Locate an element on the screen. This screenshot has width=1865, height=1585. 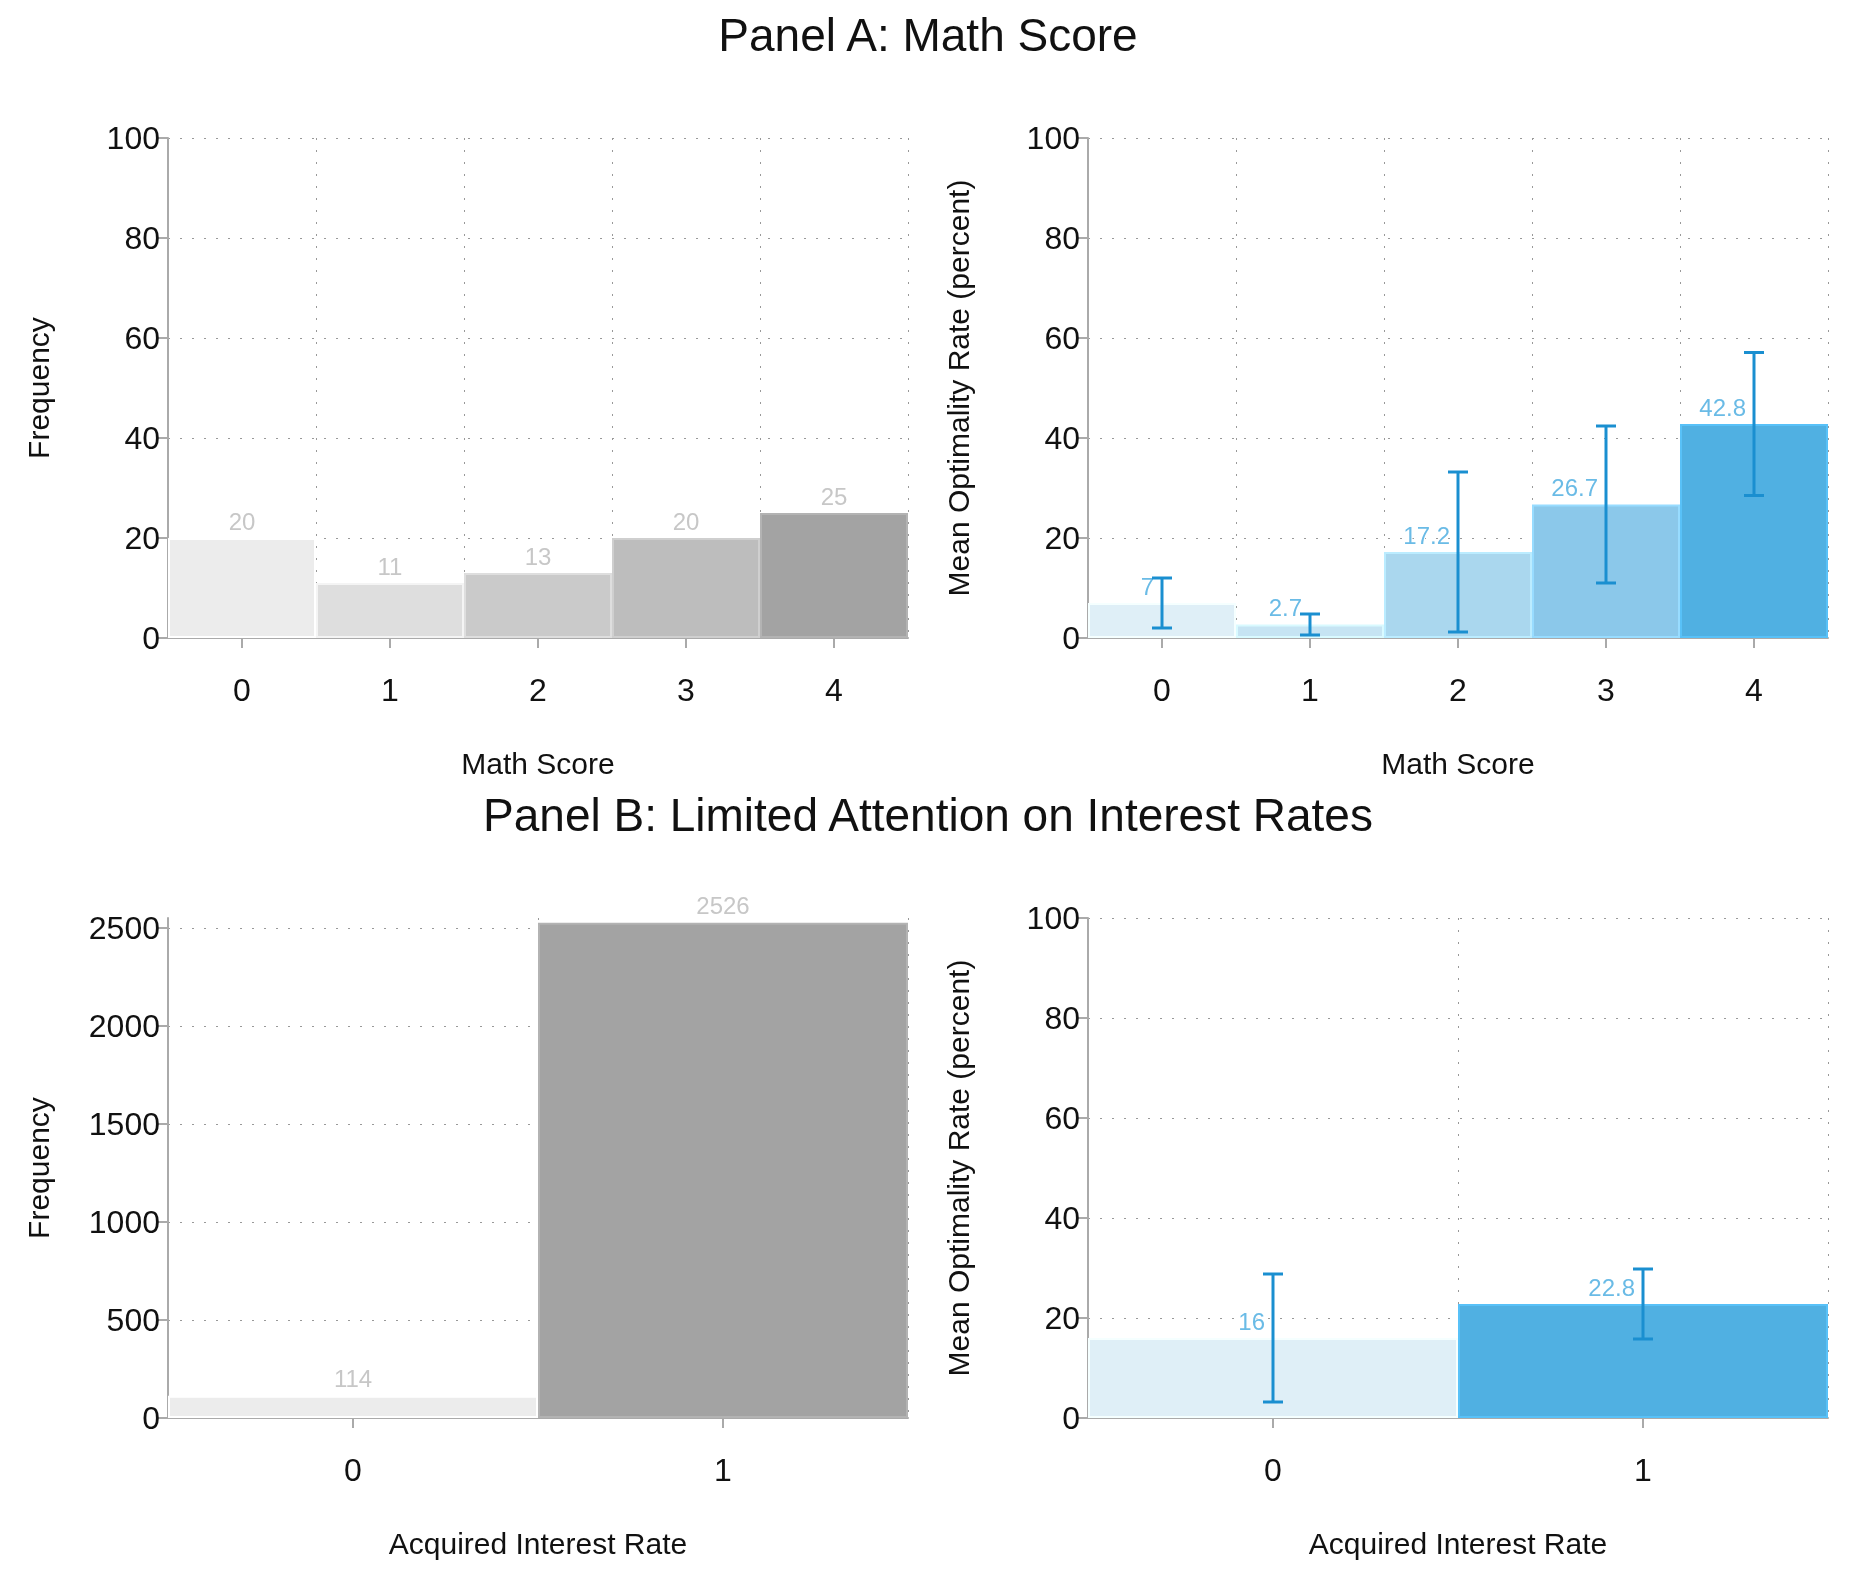
data-label: 13 is located at coordinates (538, 556).